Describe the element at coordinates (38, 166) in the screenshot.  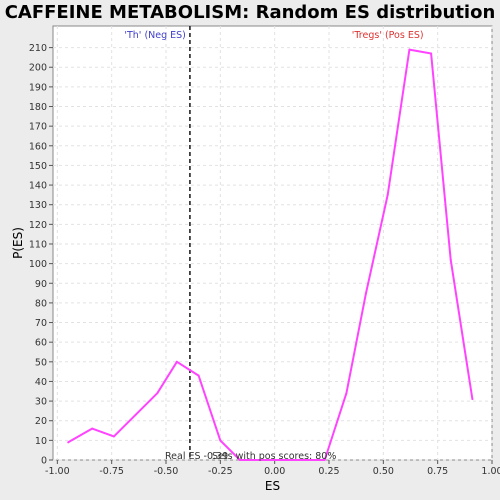
I see `y-tick-label: 150` at that location.